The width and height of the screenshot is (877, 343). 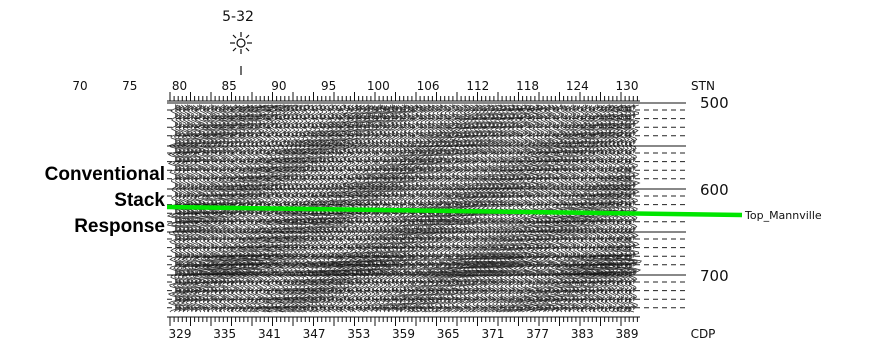 I want to click on cdp-axis: 329 335 341 347 353 359 365 371 377 383 389 CDP, so click(x=441, y=328).